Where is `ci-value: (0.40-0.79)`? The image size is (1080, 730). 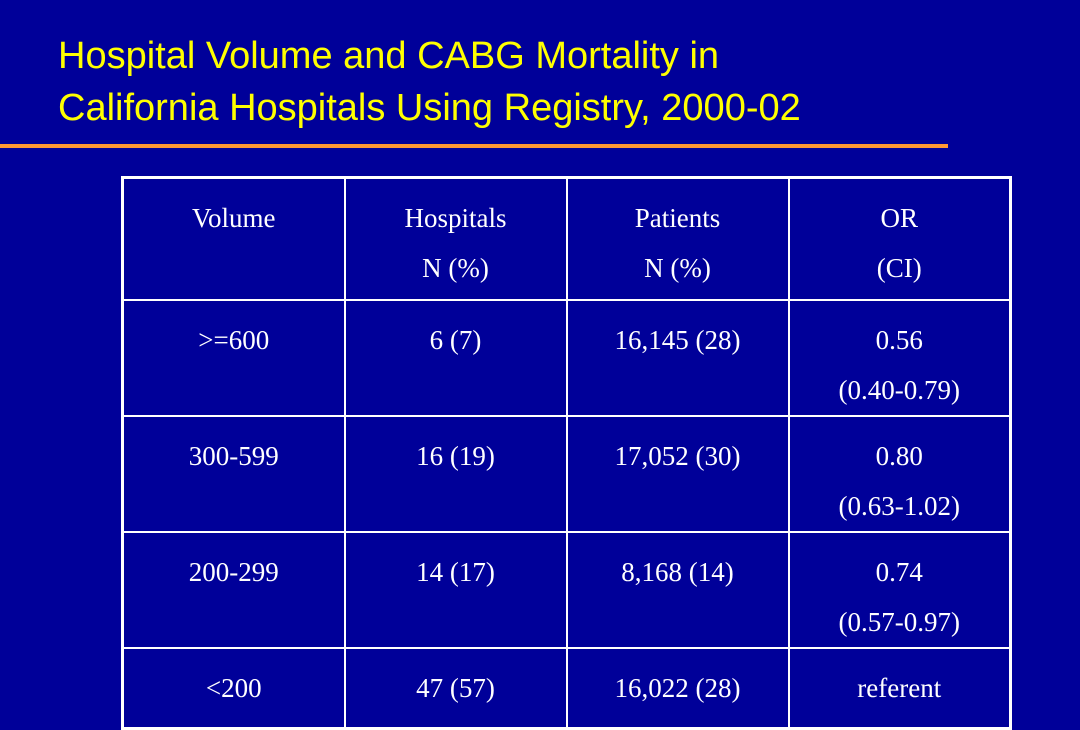 ci-value: (0.40-0.79) is located at coordinates (899, 390).